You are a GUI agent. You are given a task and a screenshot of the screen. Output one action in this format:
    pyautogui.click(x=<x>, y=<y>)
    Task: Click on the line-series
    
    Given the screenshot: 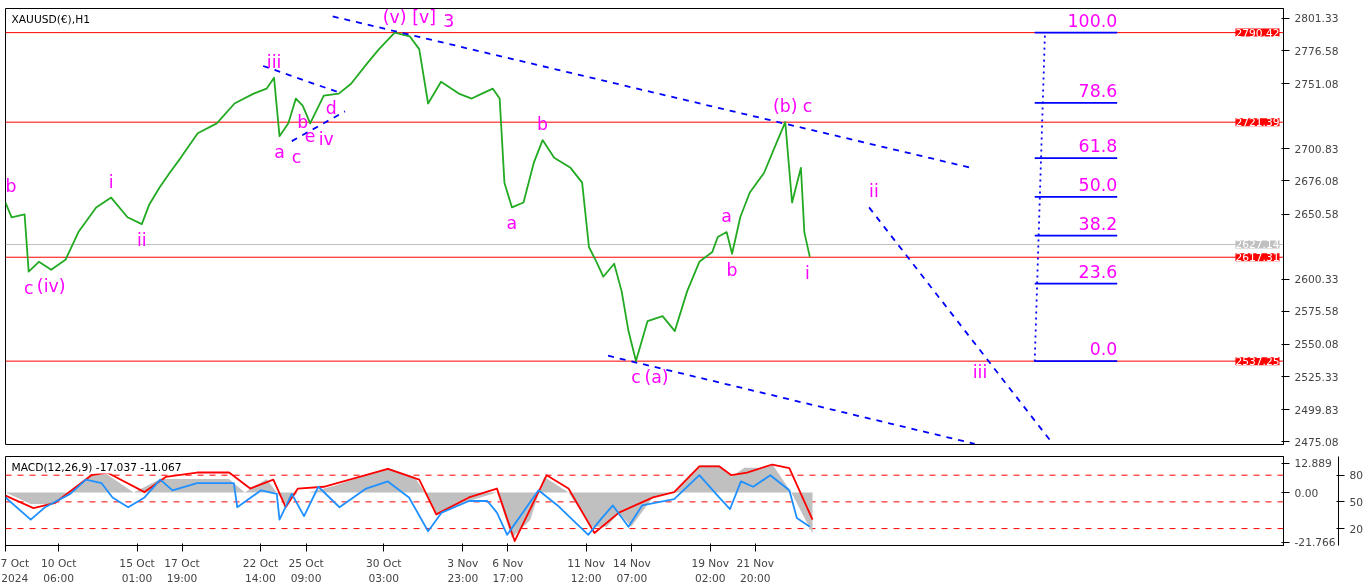 What is the action you would take?
    pyautogui.click(x=408, y=505)
    